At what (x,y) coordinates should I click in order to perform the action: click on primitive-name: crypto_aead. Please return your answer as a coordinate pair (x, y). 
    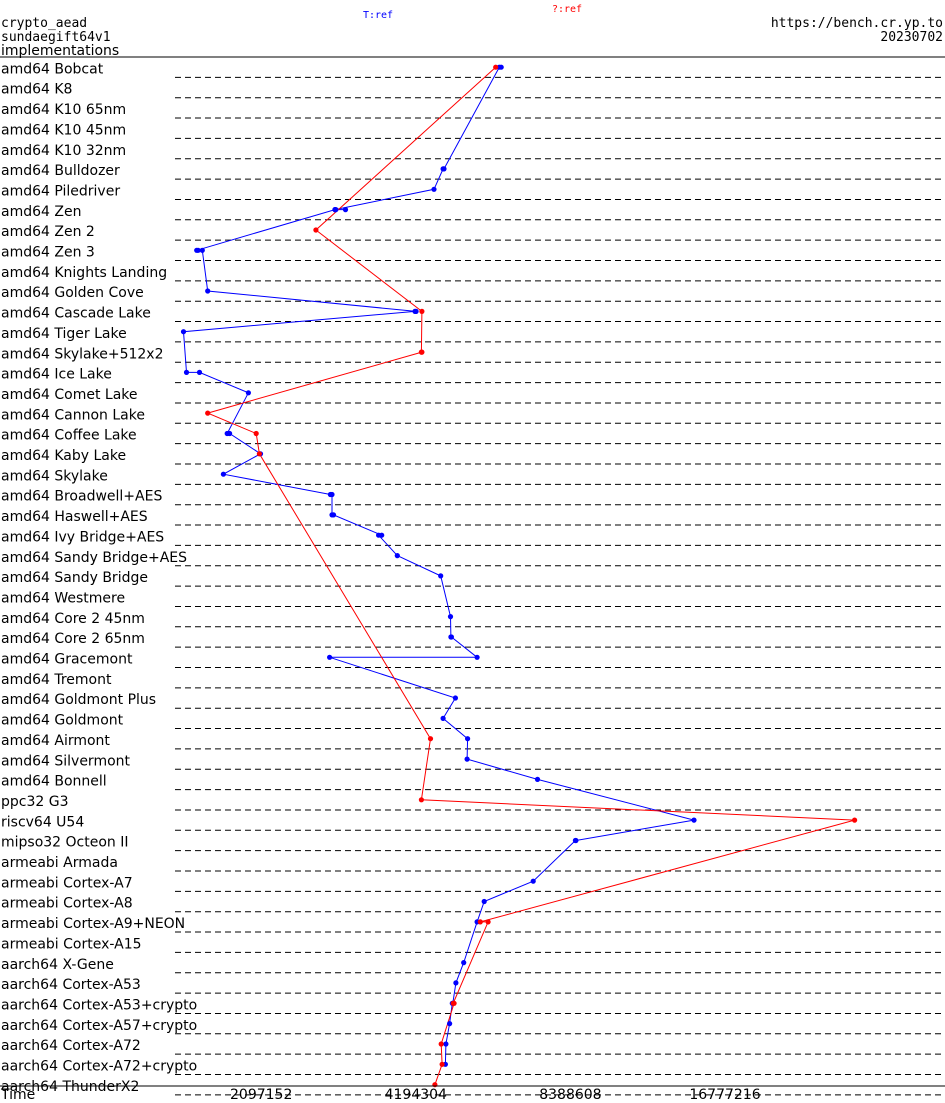
    Looking at the image, I should click on (44, 23).